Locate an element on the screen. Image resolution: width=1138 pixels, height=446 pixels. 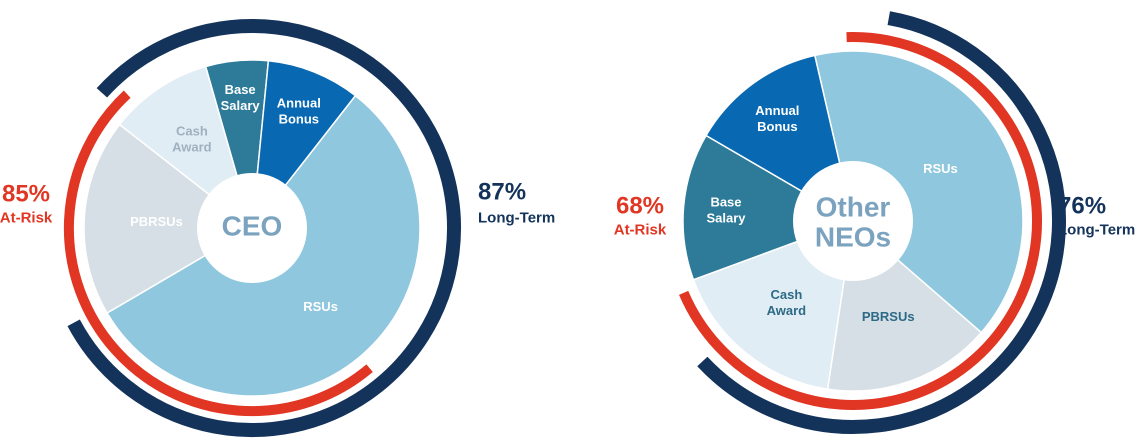
pie-slice-pbrsus is located at coordinates (168, 219).